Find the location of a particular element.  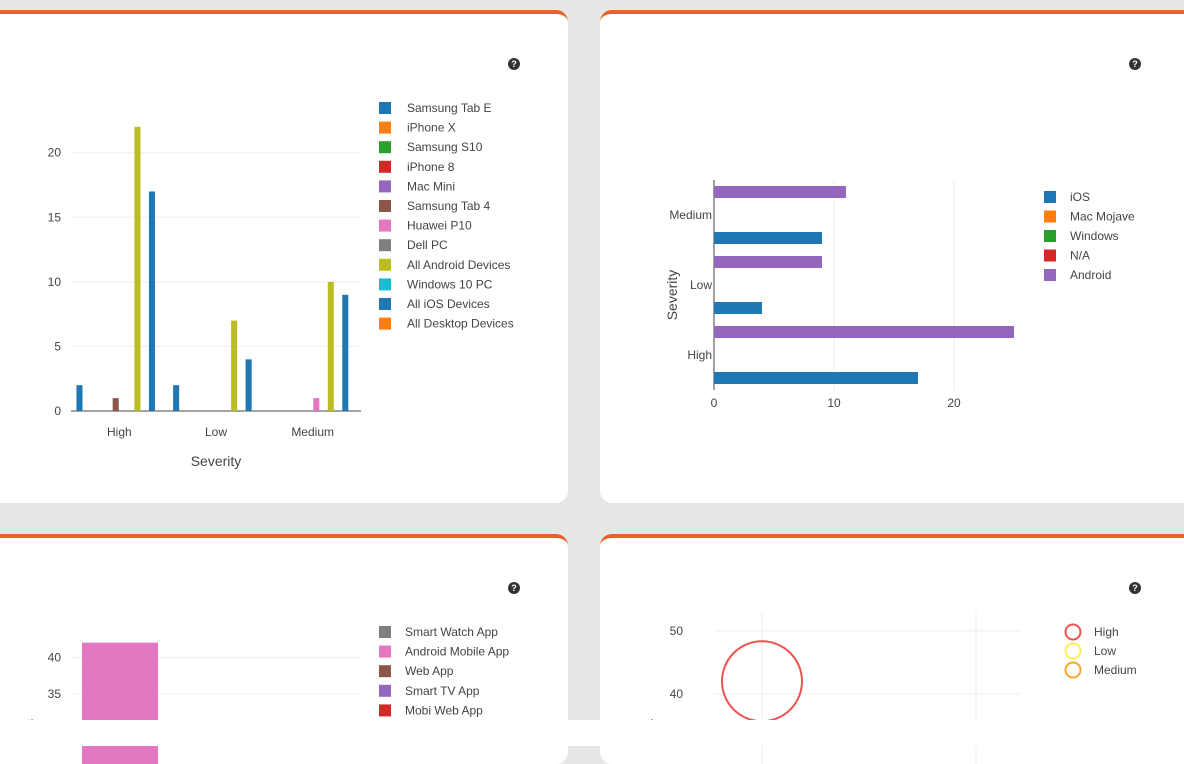

legend-label: iPhone 8 is located at coordinates (431, 167).